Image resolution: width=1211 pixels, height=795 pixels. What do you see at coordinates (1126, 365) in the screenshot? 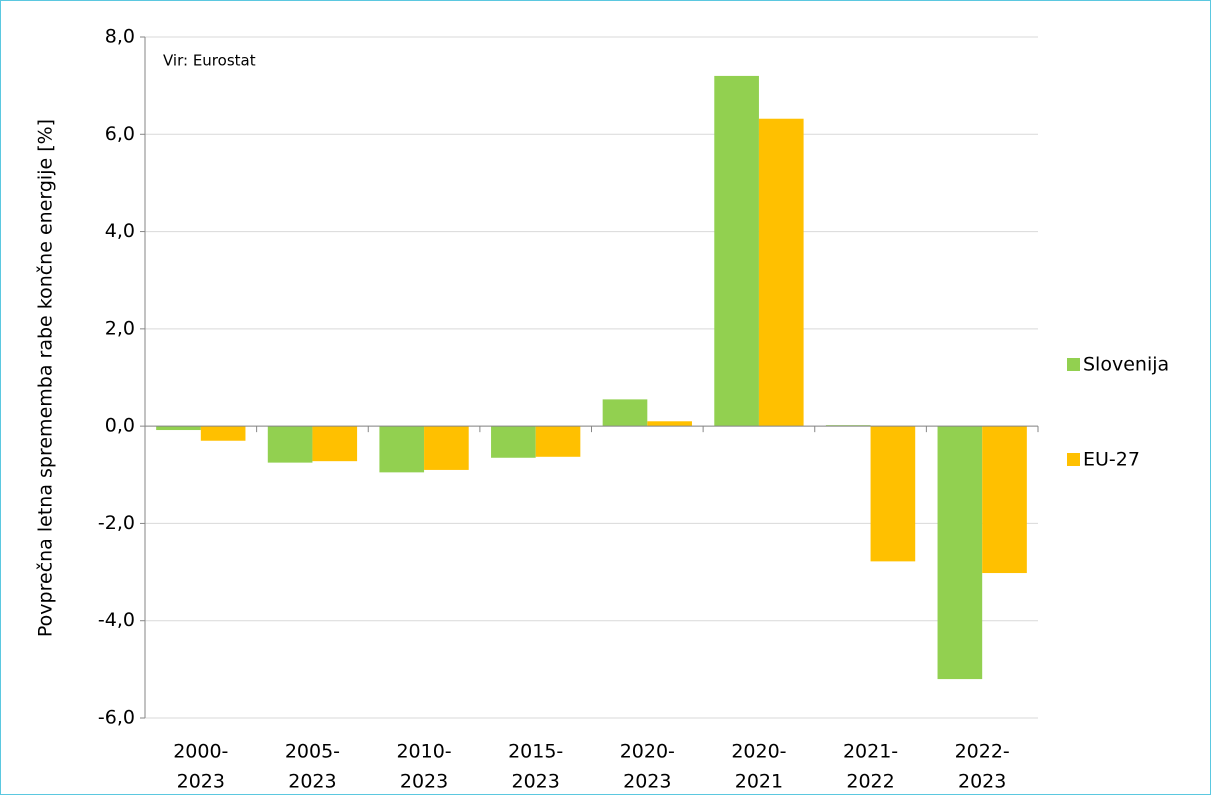
I see `legend-label: Slovenija` at bounding box center [1126, 365].